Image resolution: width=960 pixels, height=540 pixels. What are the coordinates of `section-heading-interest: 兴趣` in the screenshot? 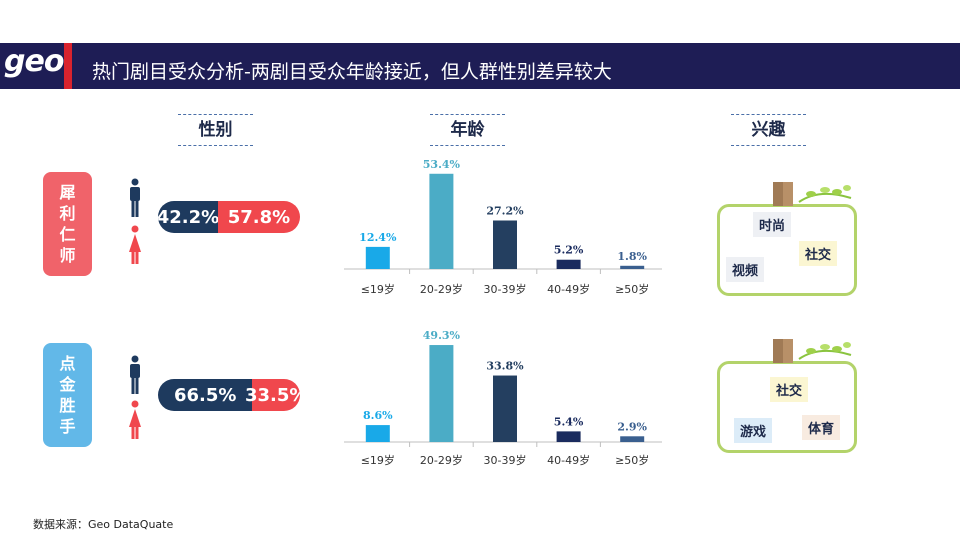 It's located at (768, 130).